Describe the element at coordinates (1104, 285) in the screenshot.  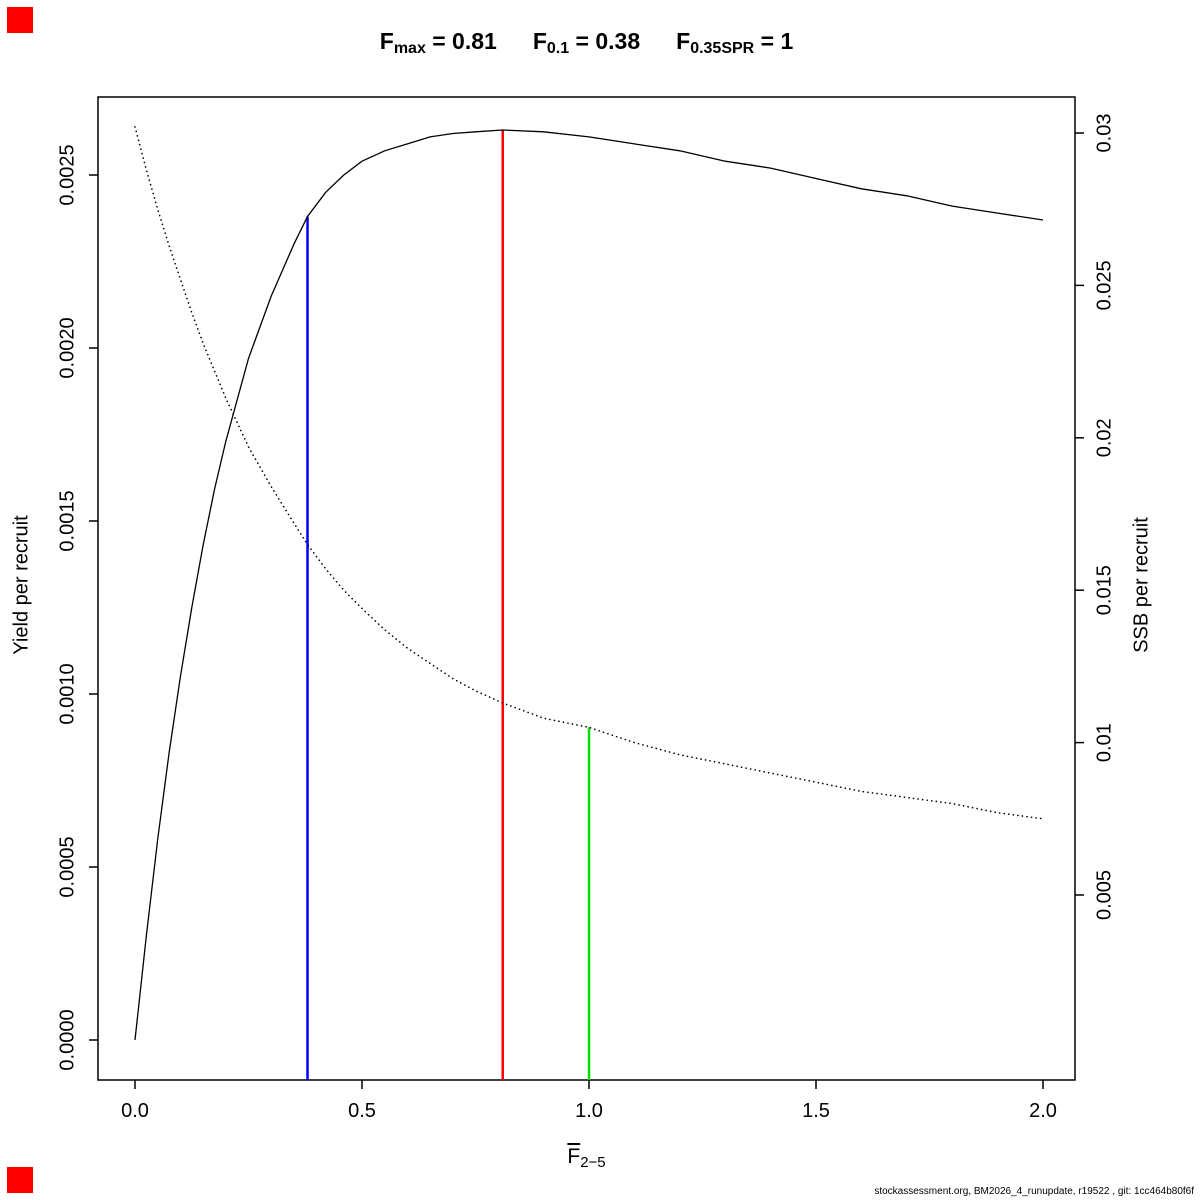
I see `y-right-tick-label: 0.025` at that location.